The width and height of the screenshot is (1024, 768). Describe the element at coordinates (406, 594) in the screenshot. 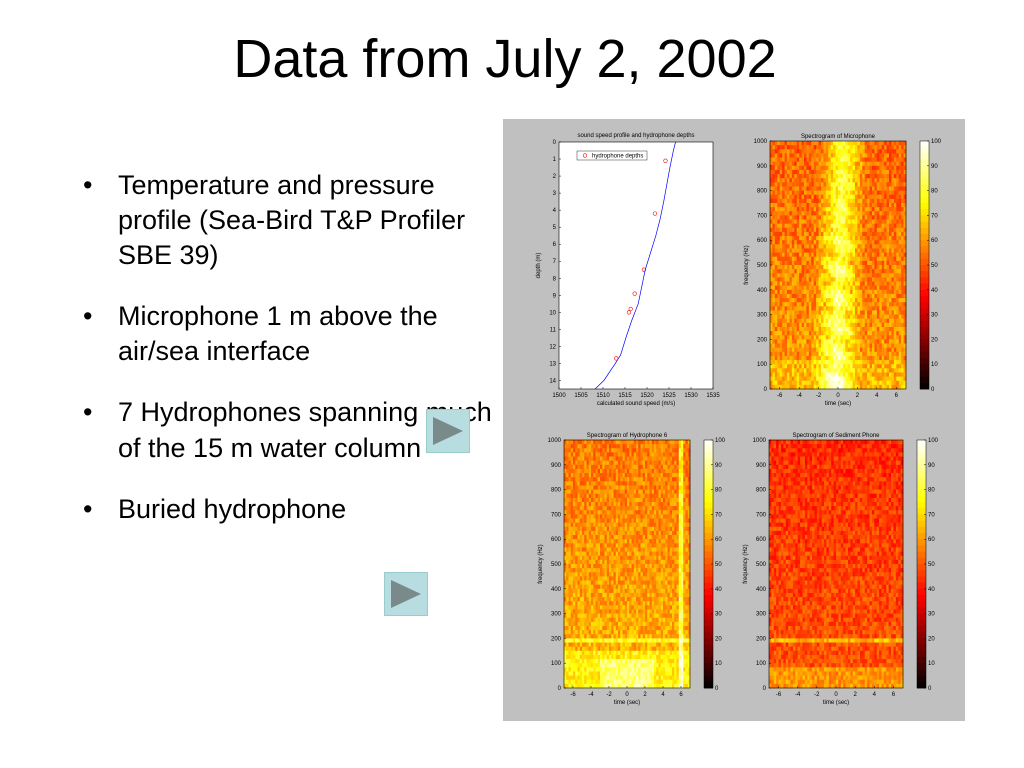

I see `play-audio-button-hydrophones` at that location.